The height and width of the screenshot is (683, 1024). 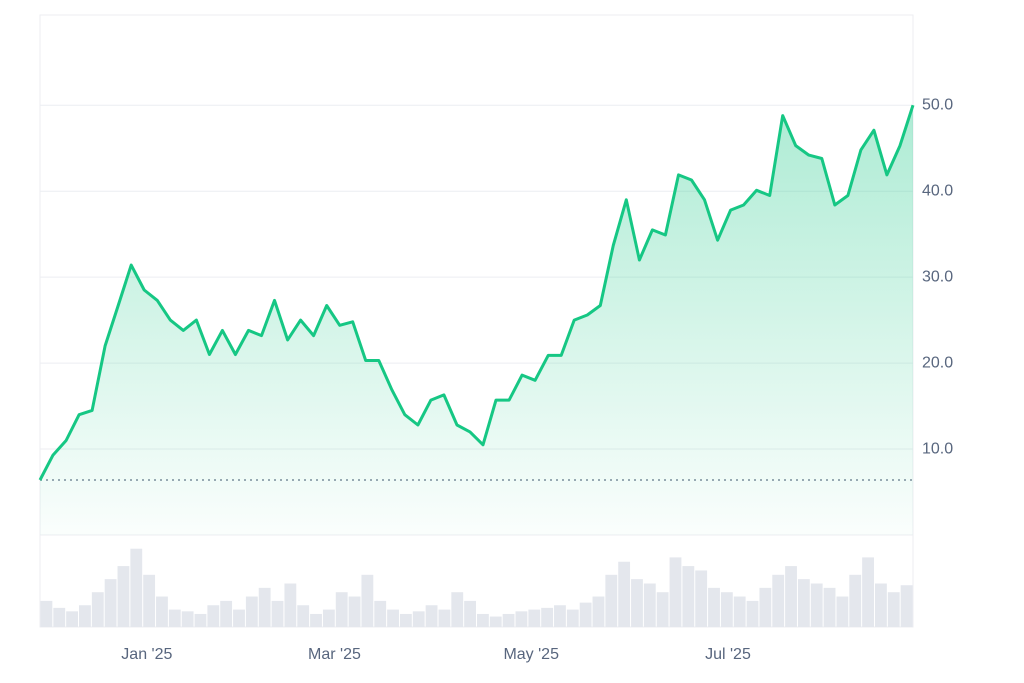 What do you see at coordinates (728, 654) in the screenshot?
I see `x-tick-label: Jul '25` at bounding box center [728, 654].